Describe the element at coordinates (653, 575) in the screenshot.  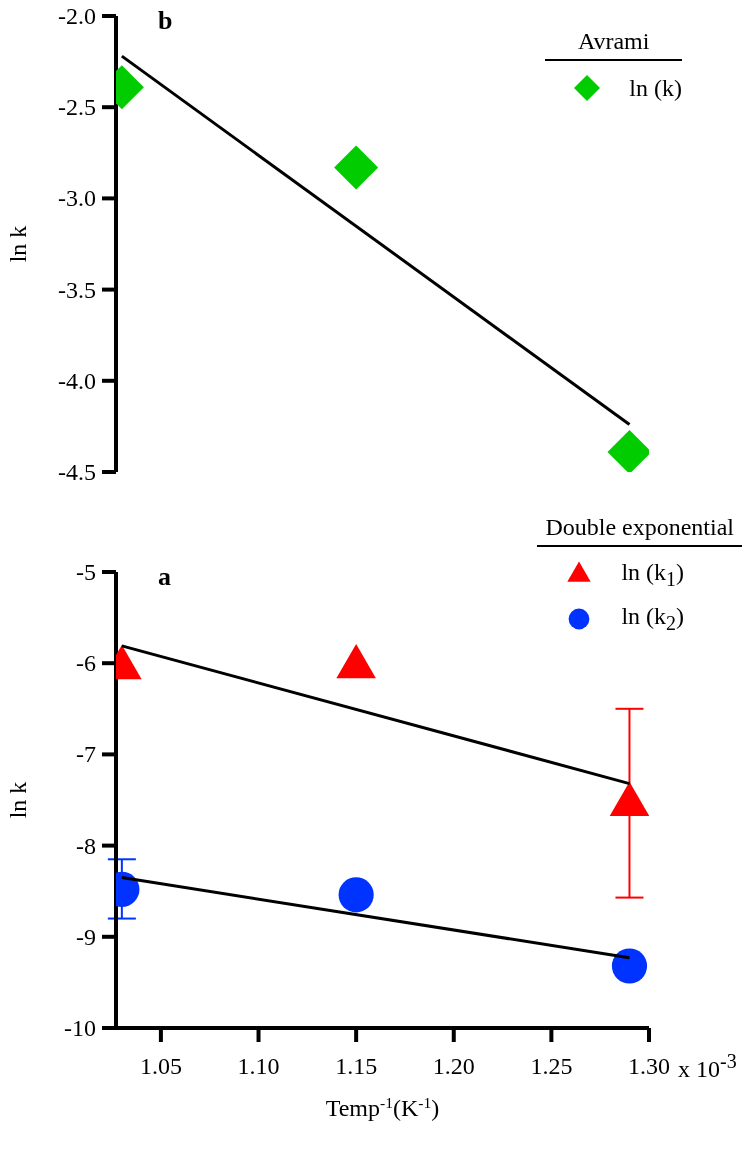
I see `legend-label: ln (k$_{1}$)` at that location.